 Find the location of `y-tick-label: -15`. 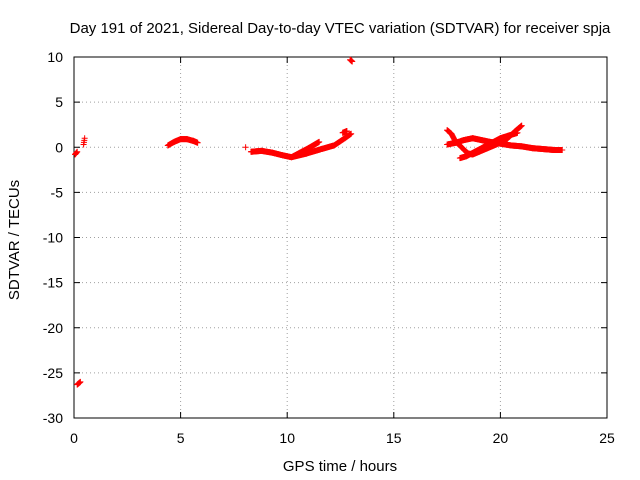

y-tick-label: -15 is located at coordinates (53, 283).